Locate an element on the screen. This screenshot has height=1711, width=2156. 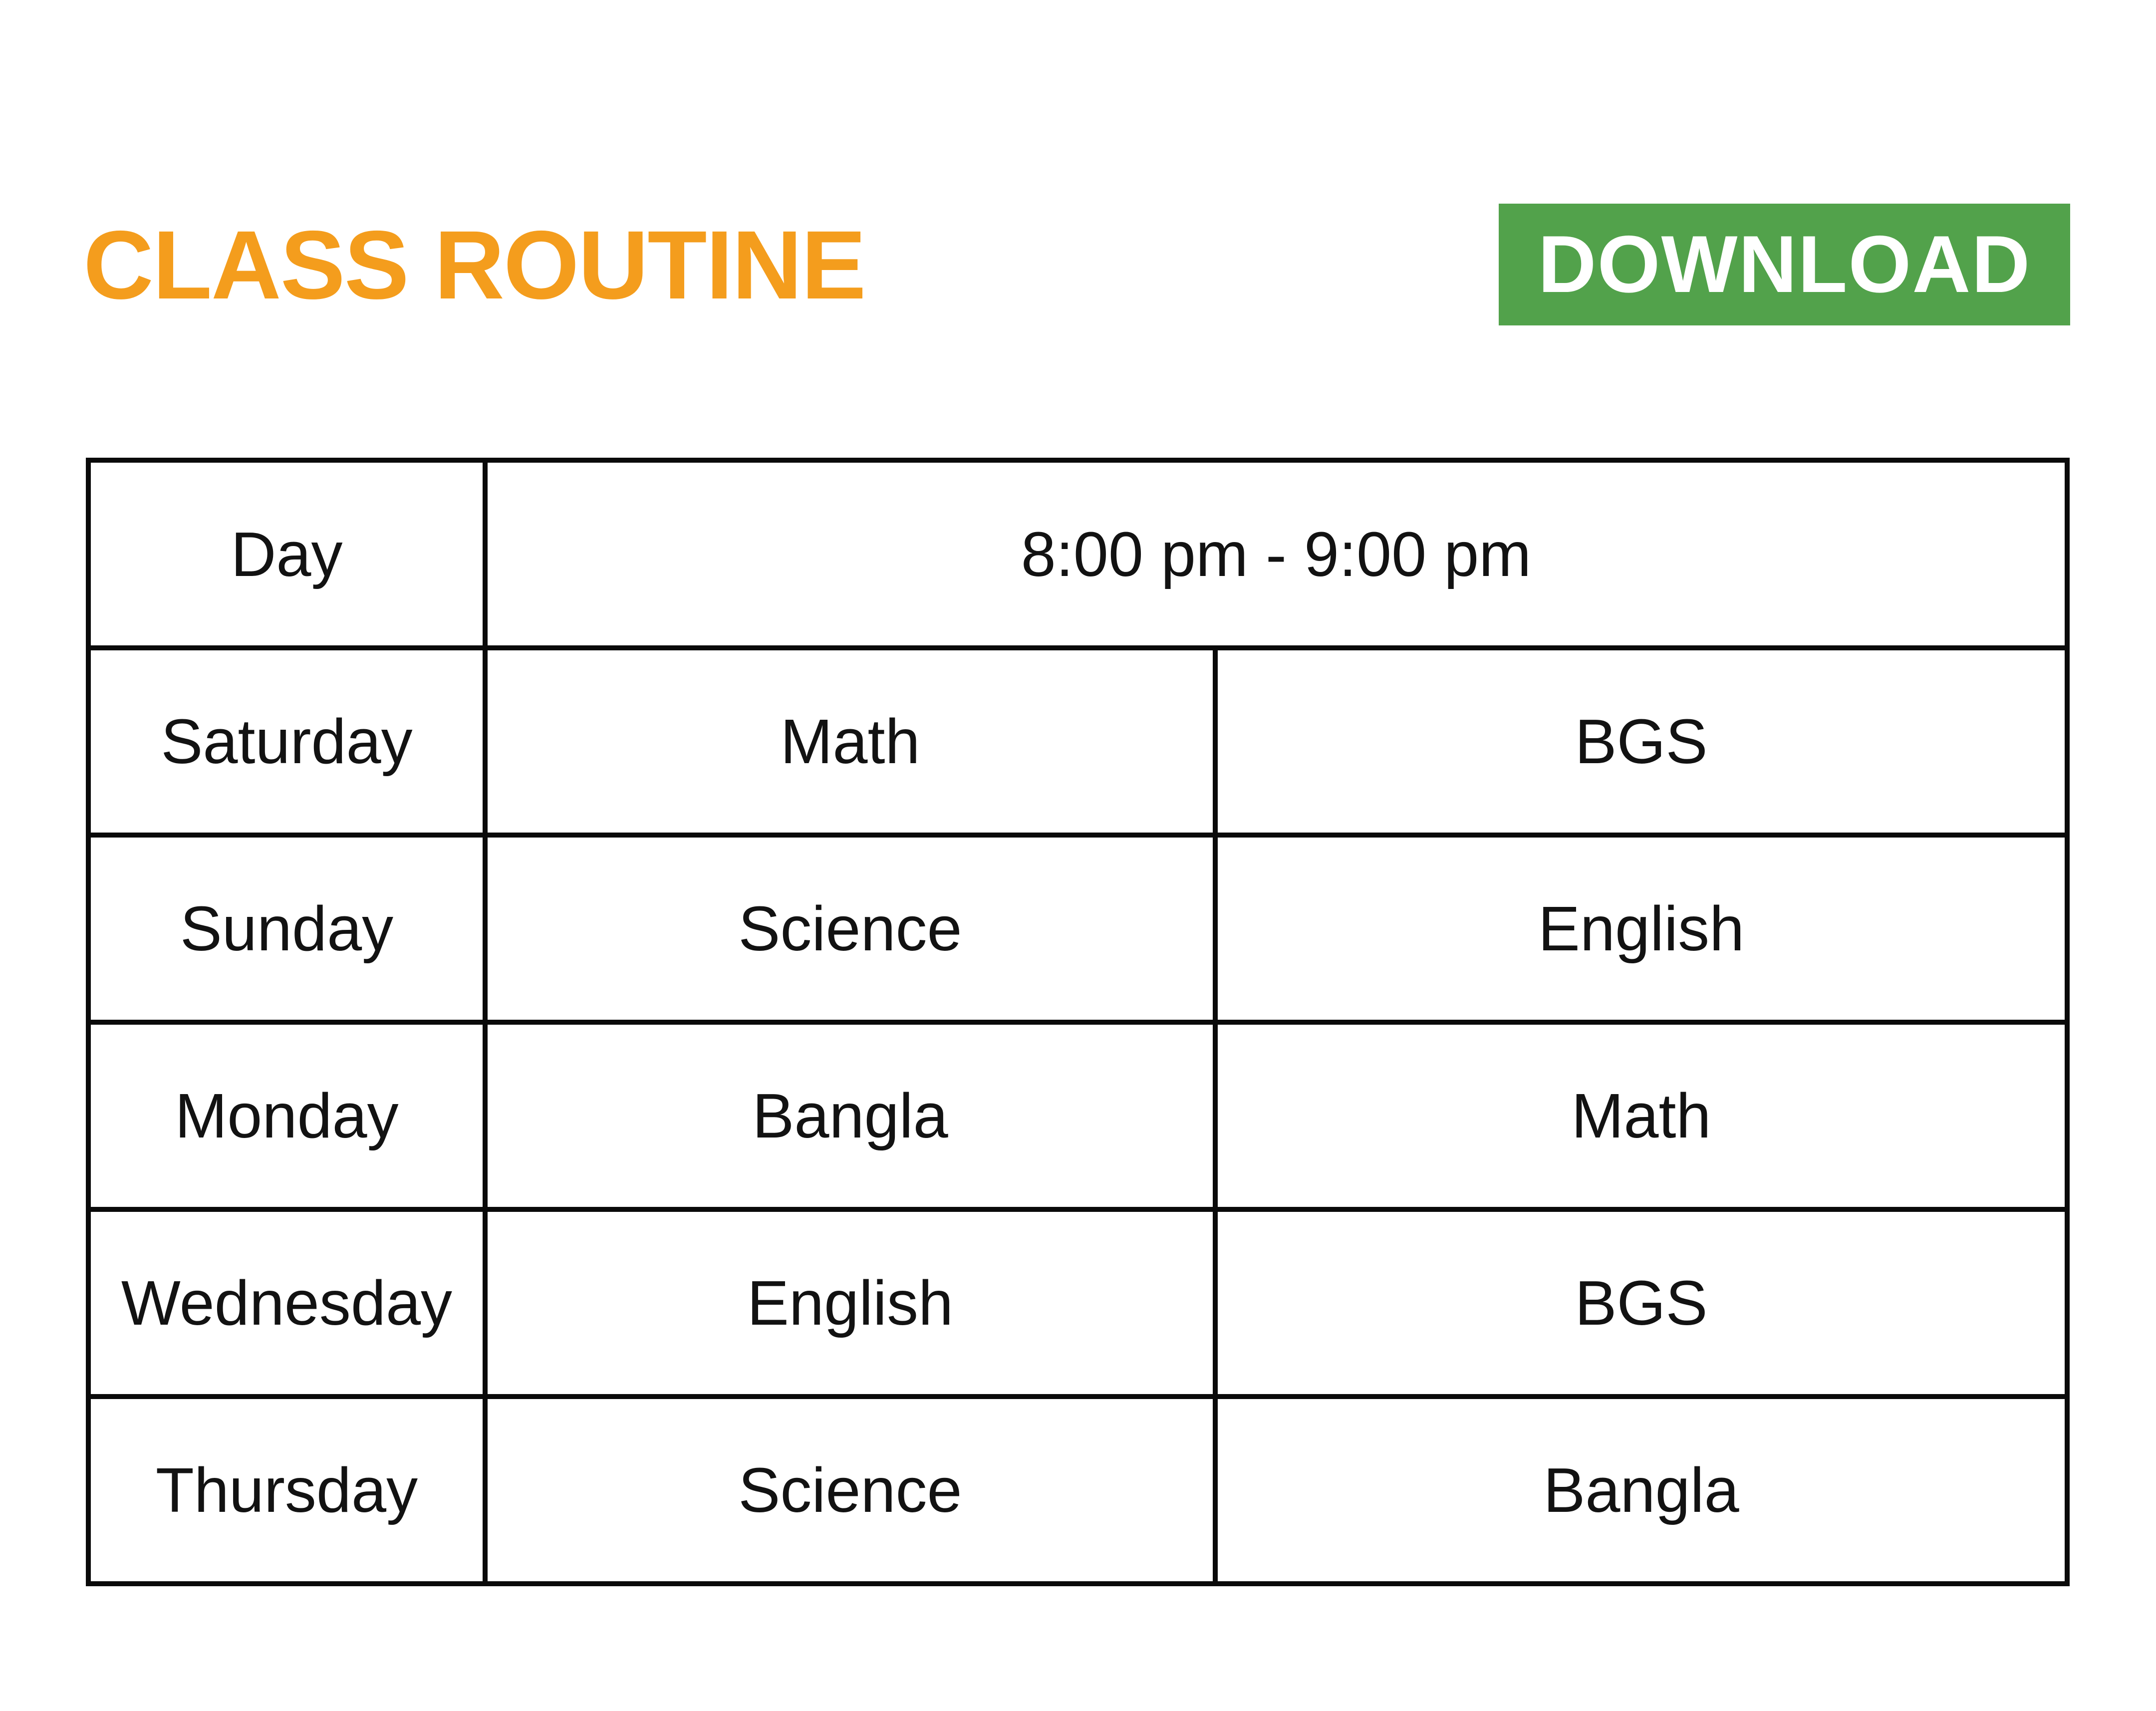
day-cell: Monday is located at coordinates (287, 1116).